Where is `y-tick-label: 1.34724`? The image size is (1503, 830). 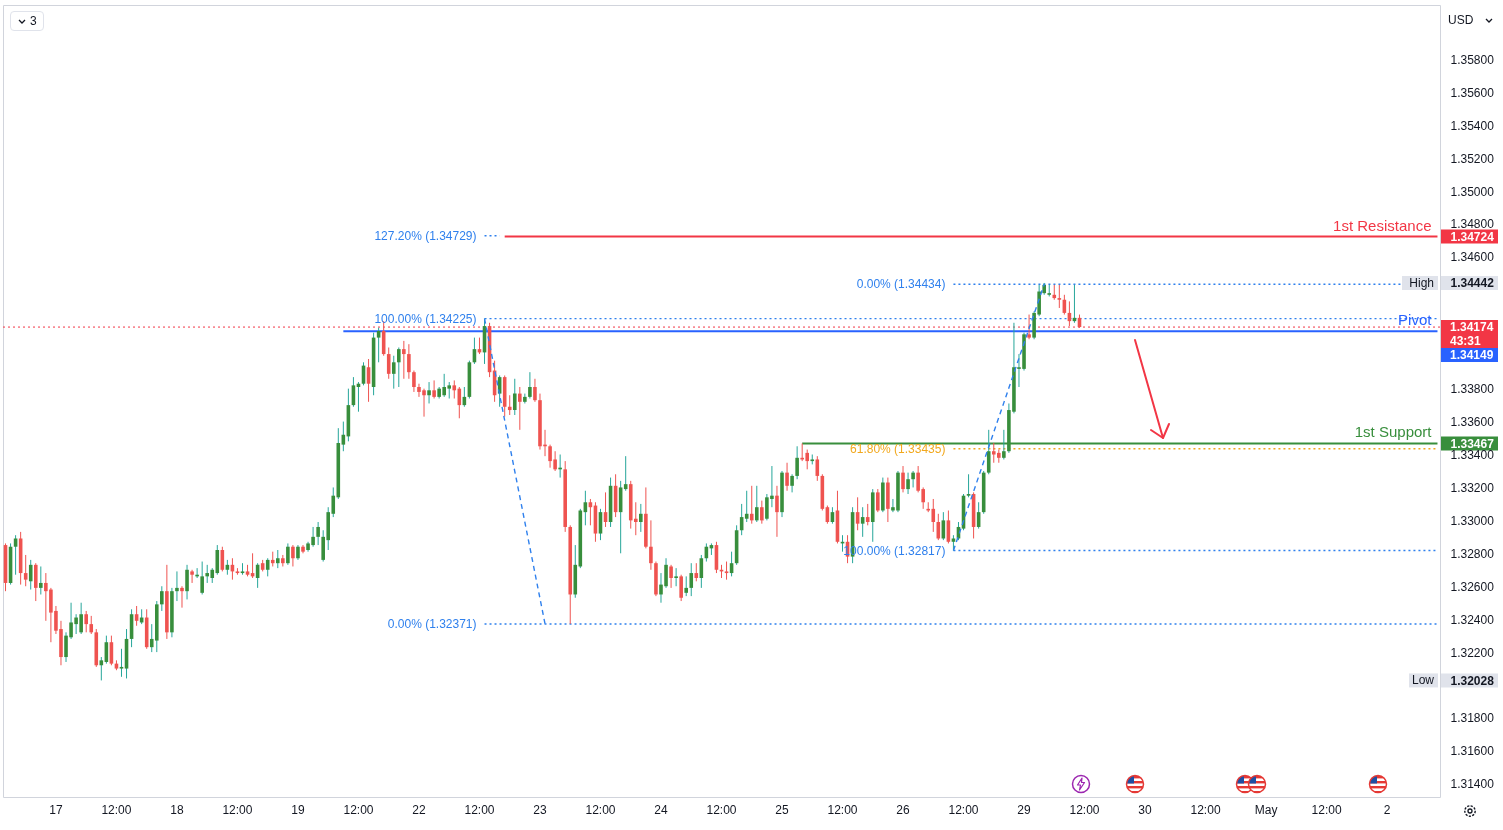 y-tick-label: 1.34724 is located at coordinates (1472, 237).